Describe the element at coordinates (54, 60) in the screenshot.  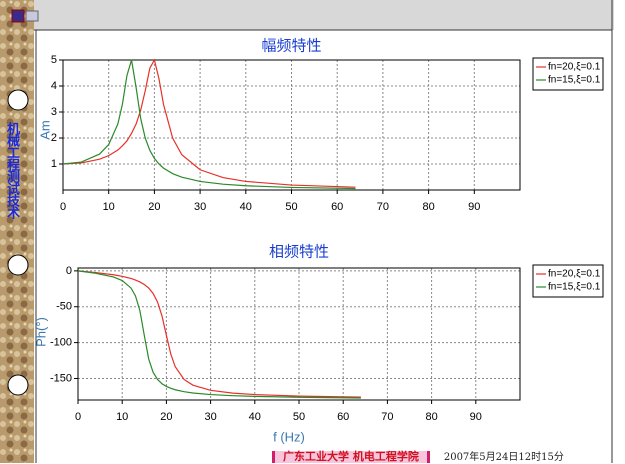
I see `y-tick-label: 5` at that location.